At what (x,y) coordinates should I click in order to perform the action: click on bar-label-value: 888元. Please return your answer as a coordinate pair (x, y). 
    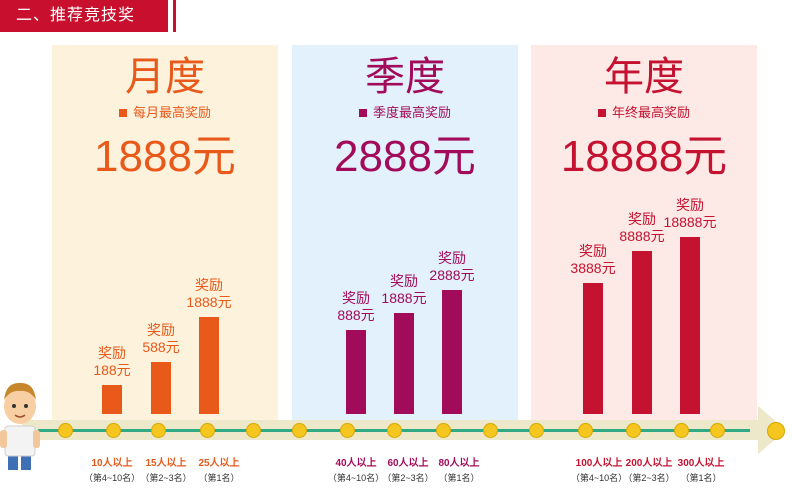
    Looking at the image, I should click on (356, 315).